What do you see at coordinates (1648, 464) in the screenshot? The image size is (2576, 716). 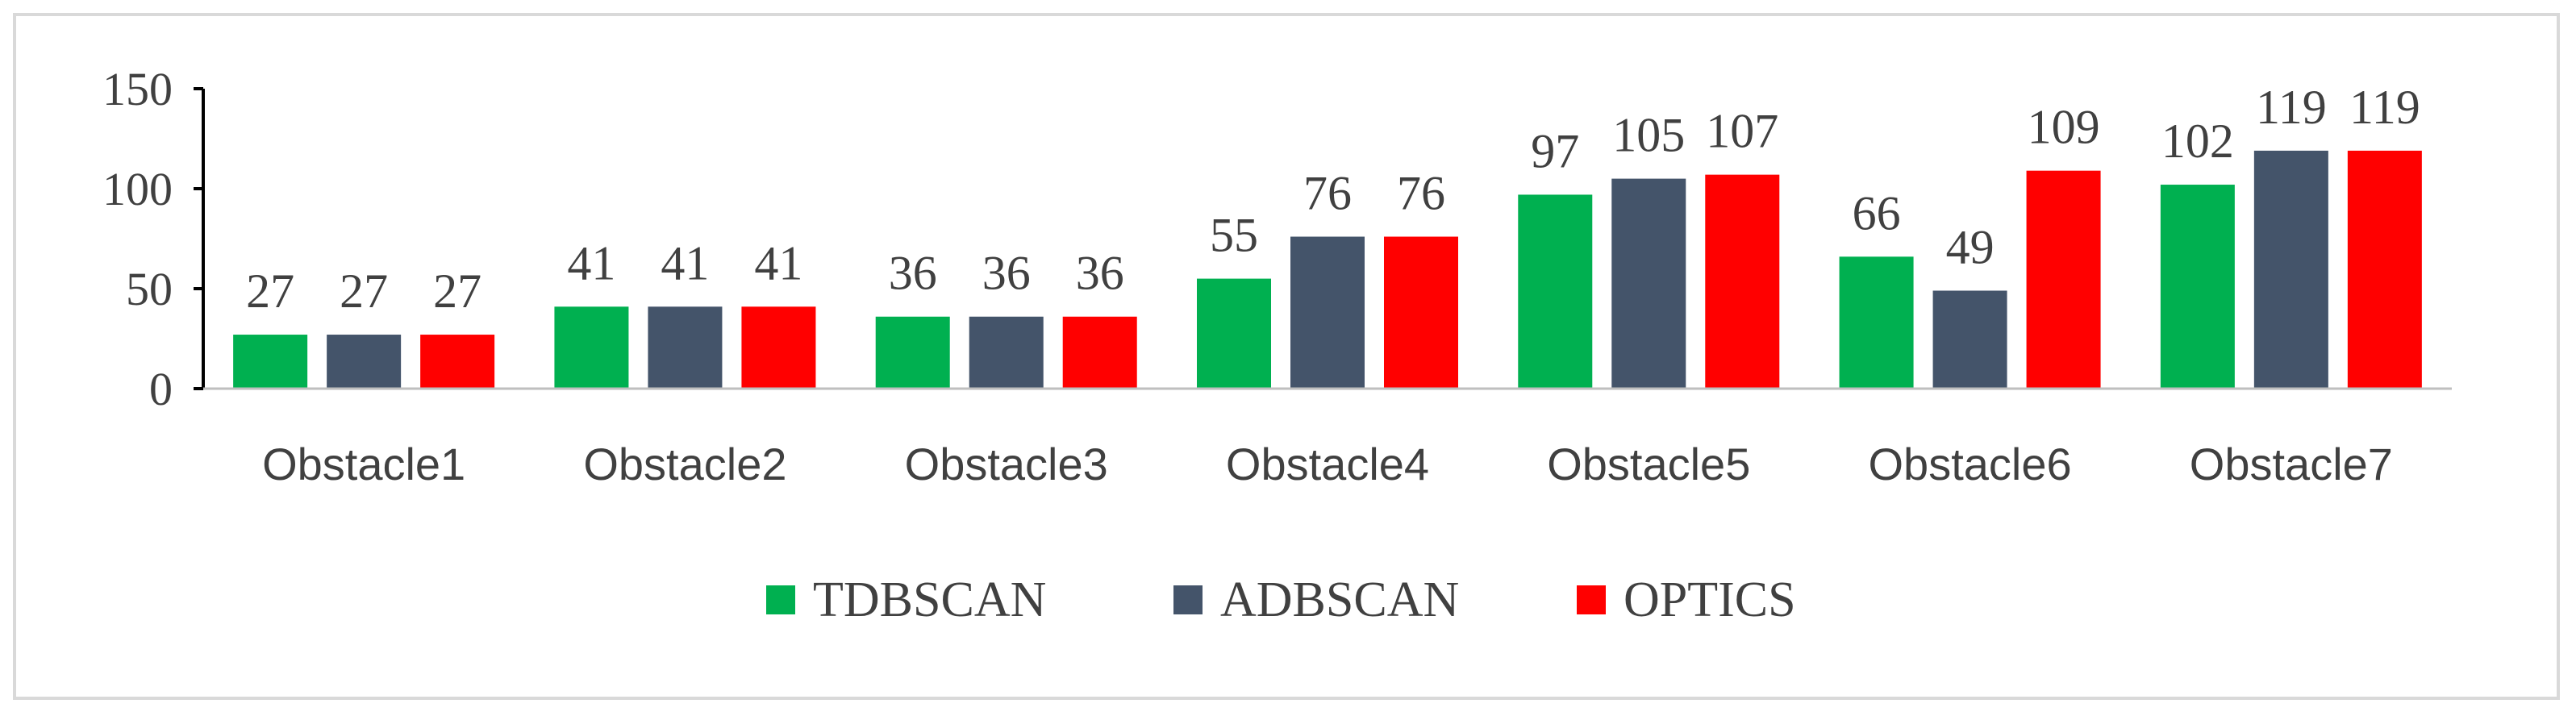 I see `category-label: Obstacle5` at bounding box center [1648, 464].